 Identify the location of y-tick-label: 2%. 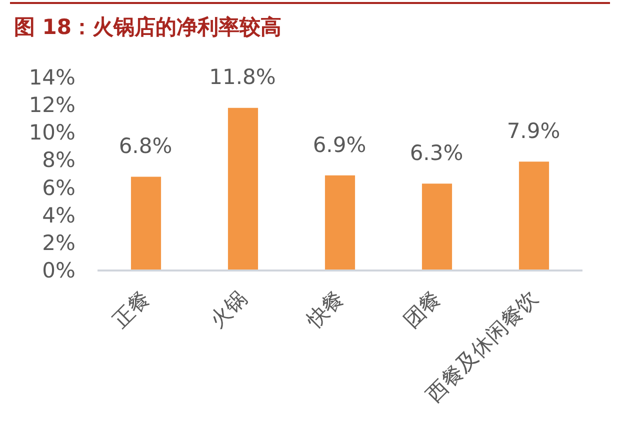
(59, 242).